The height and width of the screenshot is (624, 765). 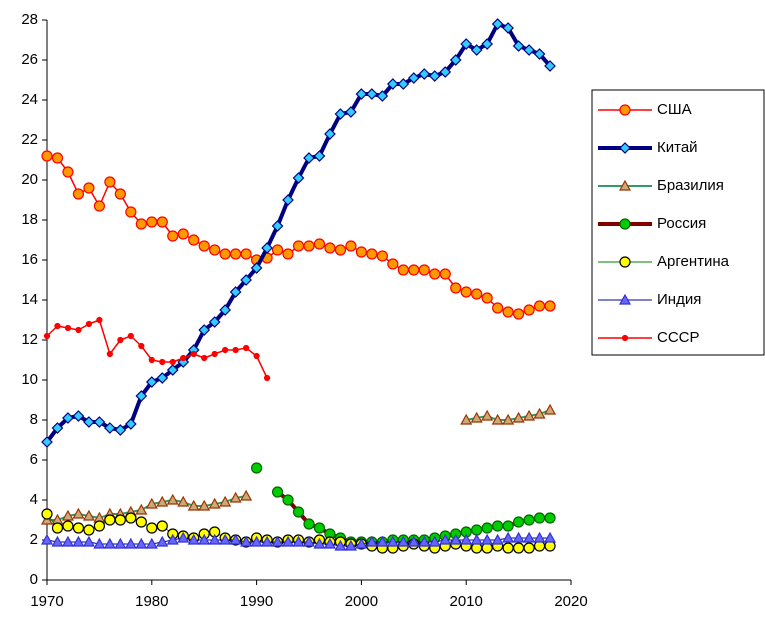 What do you see at coordinates (34, 499) in the screenshot?
I see `y-tick-label: 4` at bounding box center [34, 499].